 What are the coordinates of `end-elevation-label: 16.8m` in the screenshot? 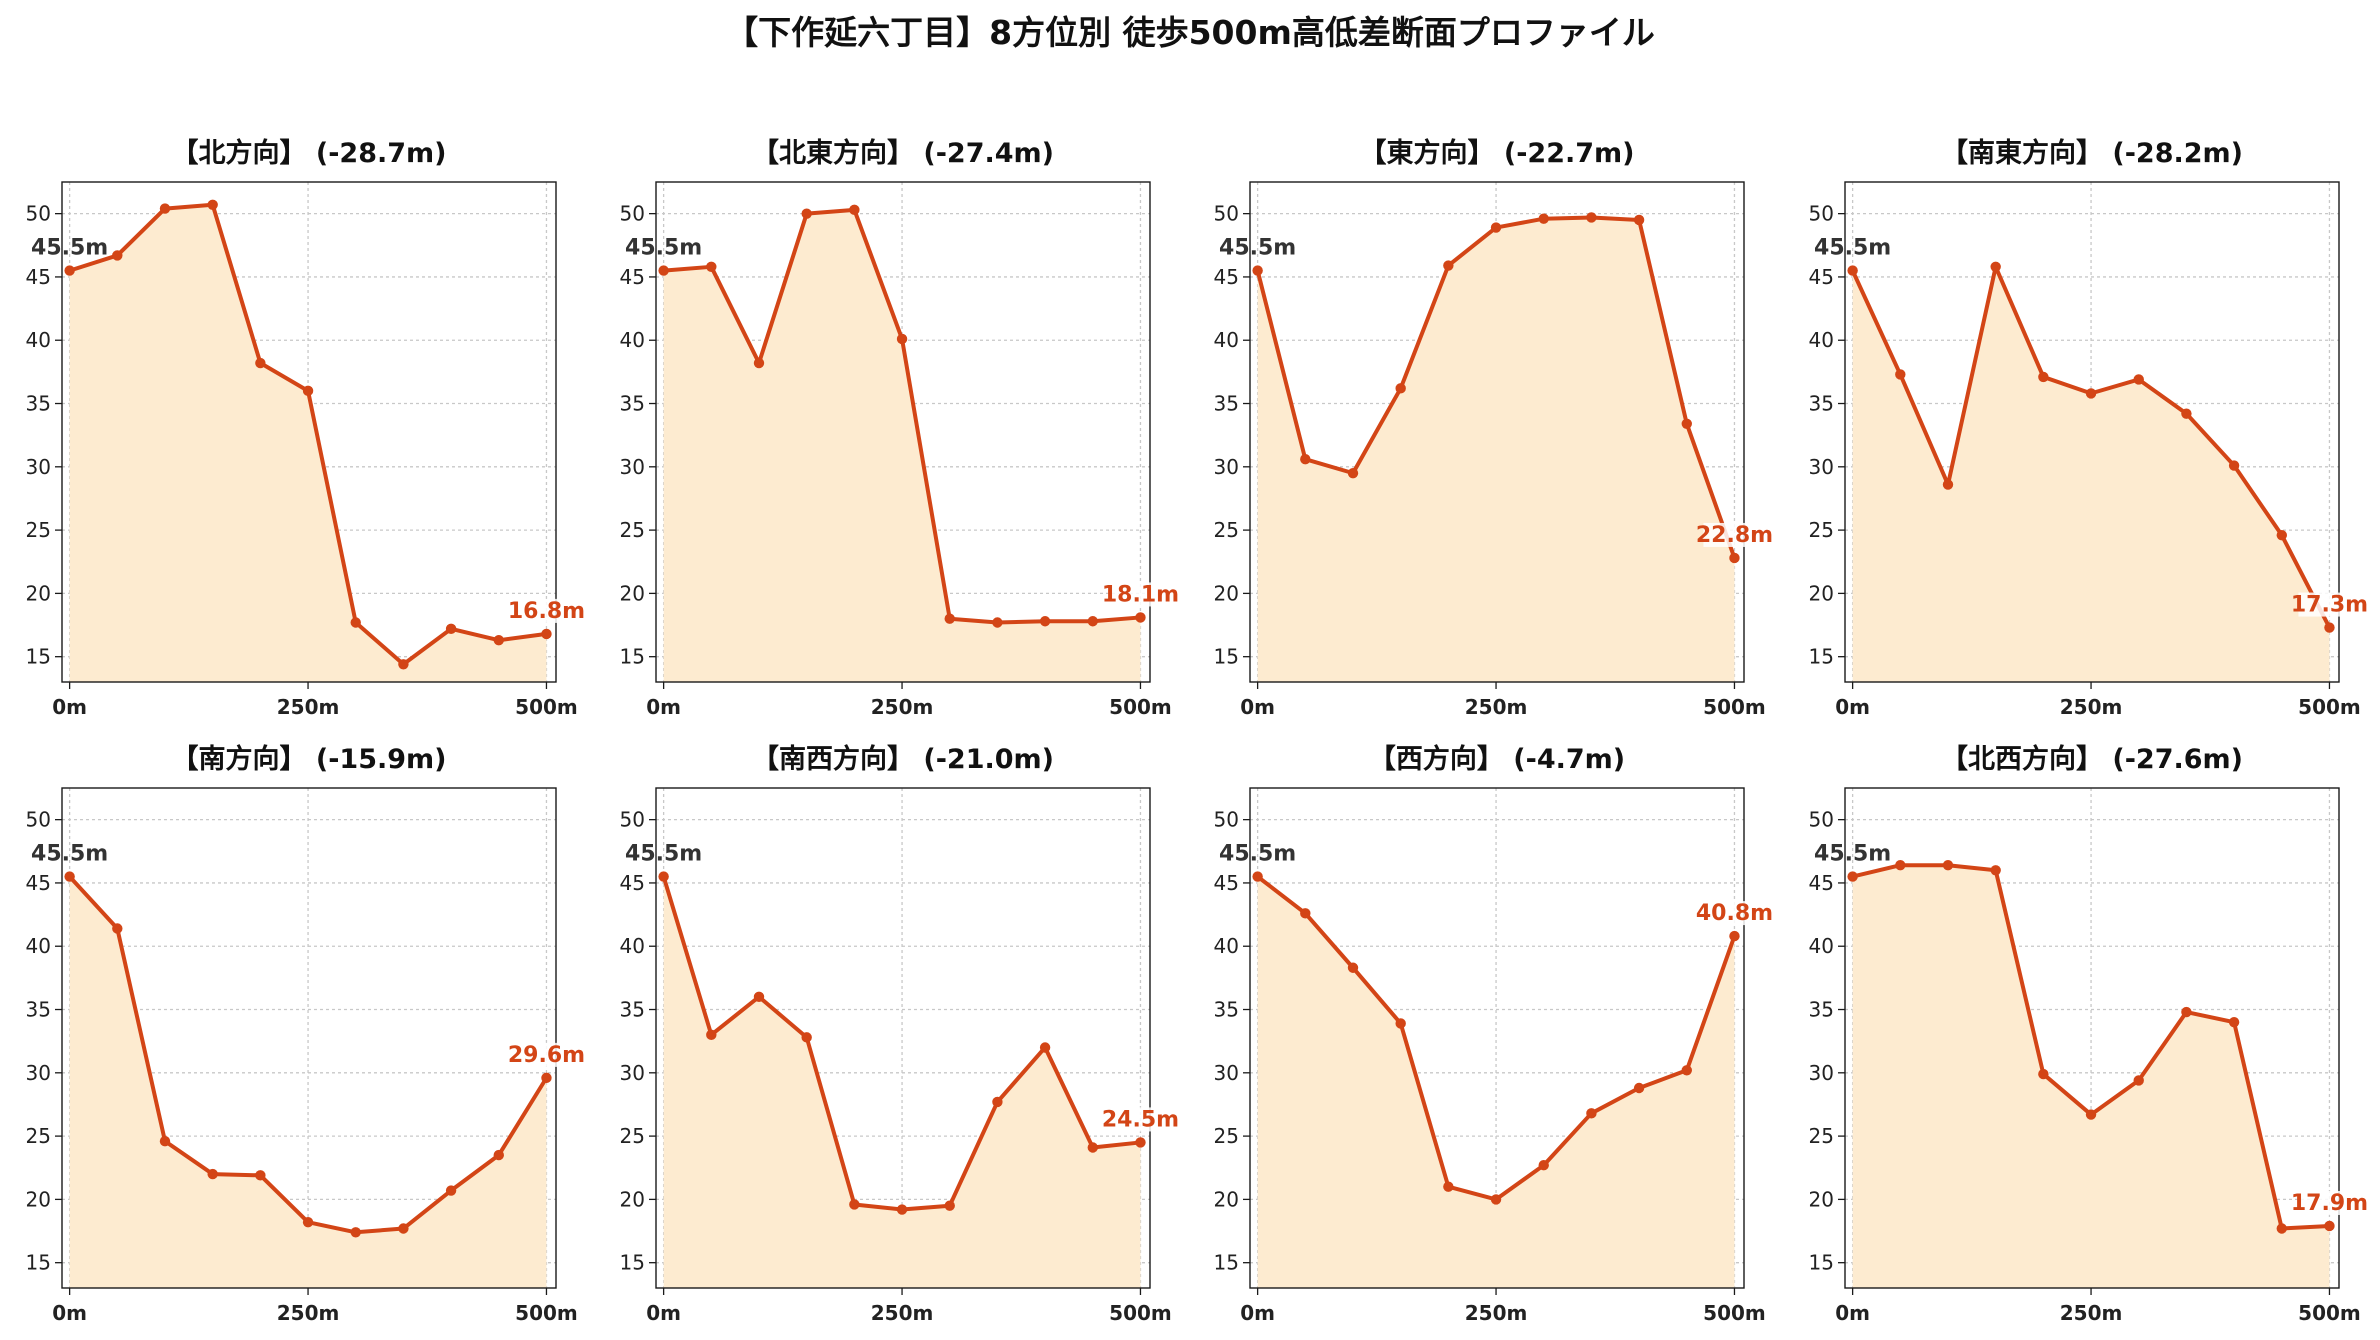 It's located at (546, 611).